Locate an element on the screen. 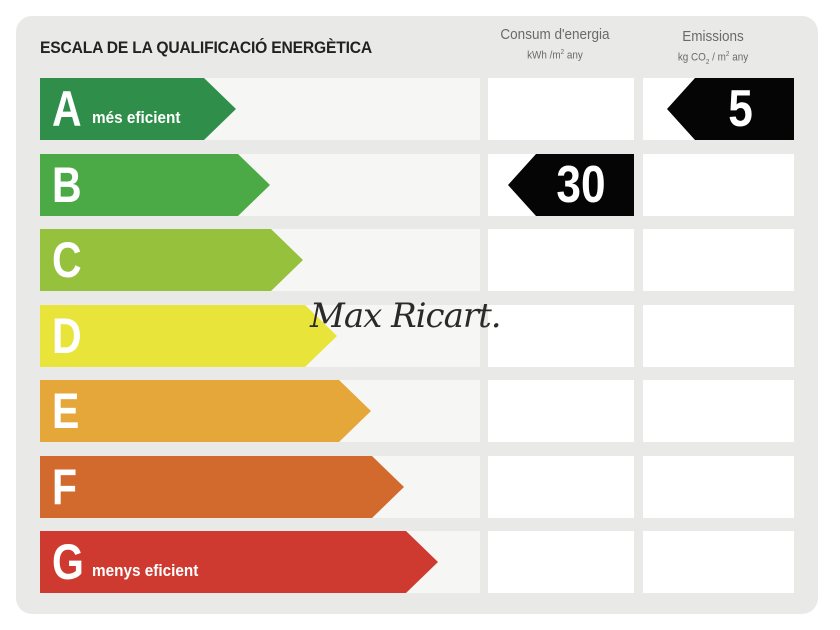 The width and height of the screenshot is (840, 630). emissions-column-title: Emissions is located at coordinates (713, 36).